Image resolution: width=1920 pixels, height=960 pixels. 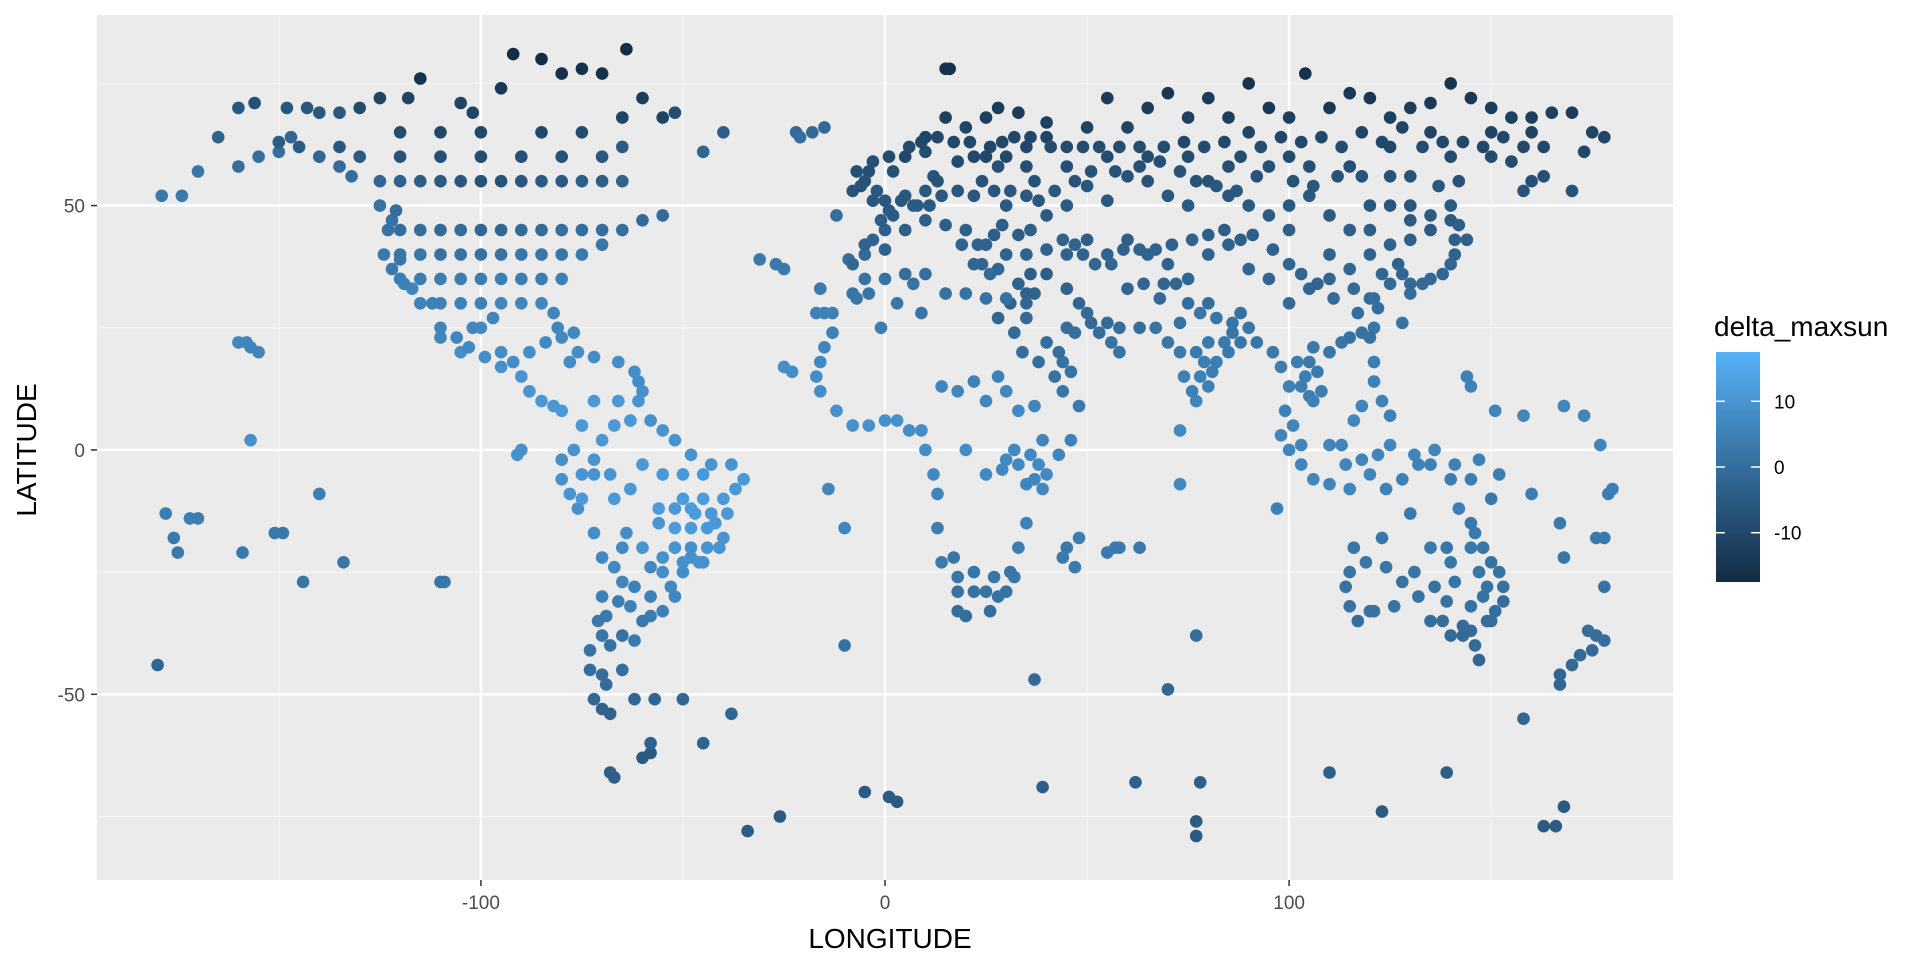 I want to click on colorbar-tick-label: -10, so click(x=1787, y=534).